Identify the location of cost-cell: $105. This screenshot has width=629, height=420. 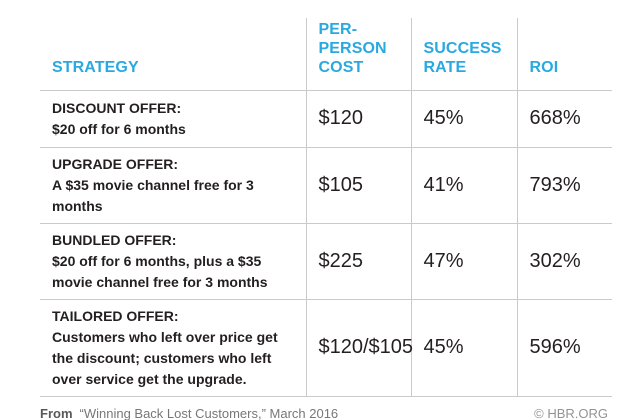
(358, 185).